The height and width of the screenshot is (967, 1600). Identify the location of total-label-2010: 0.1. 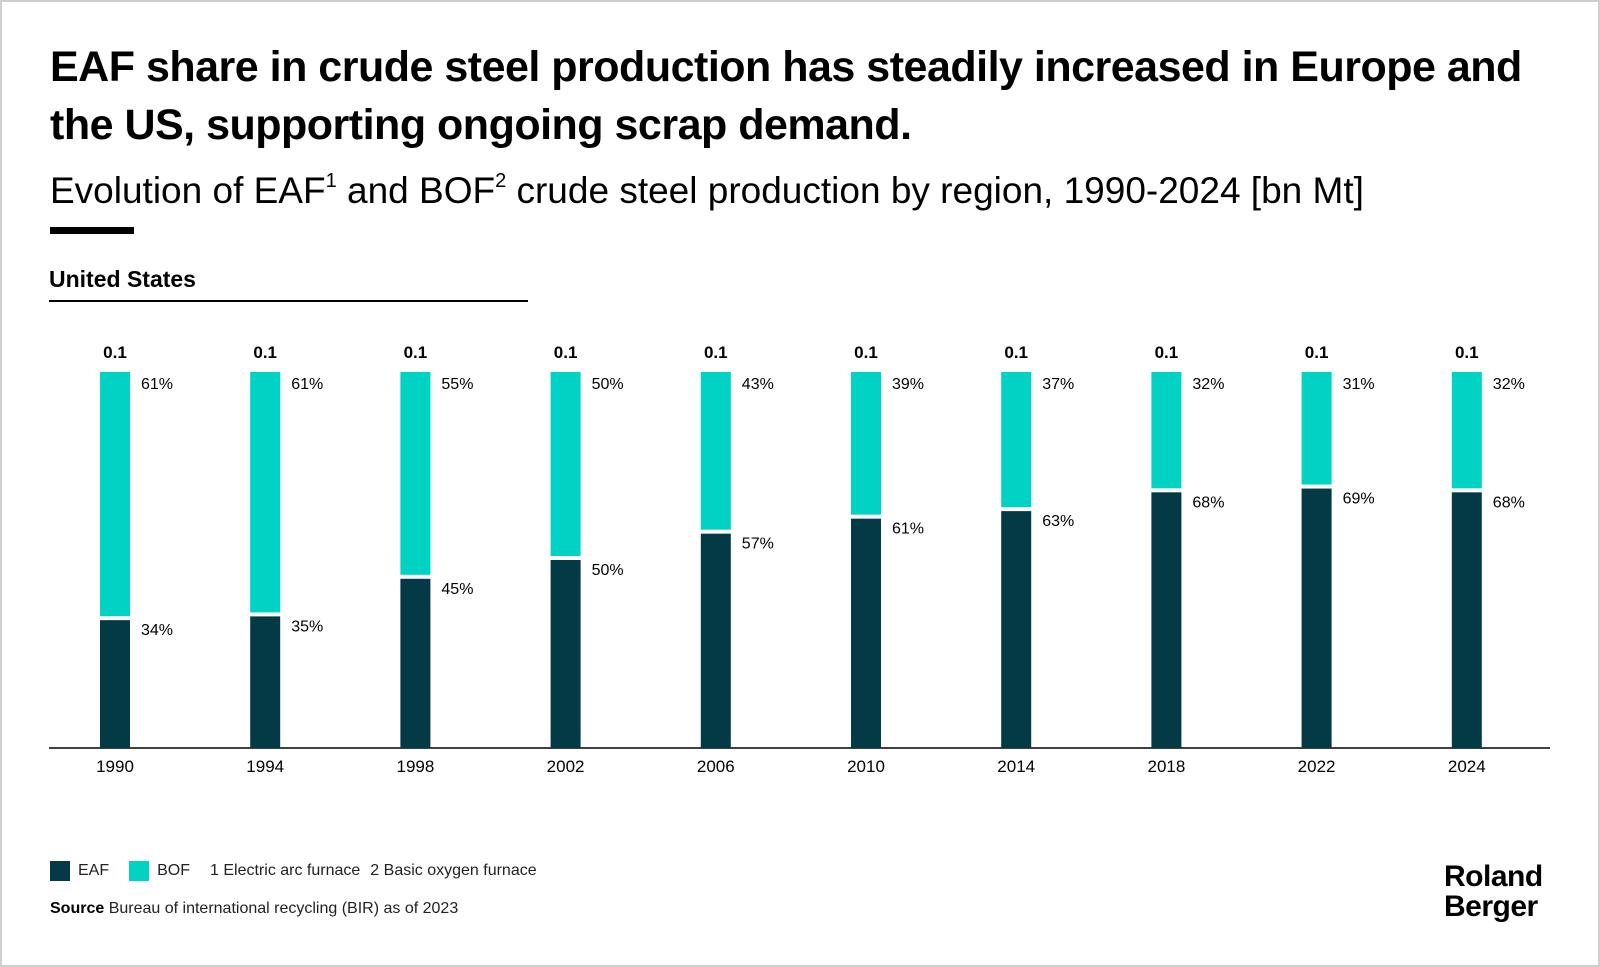
(866, 352).